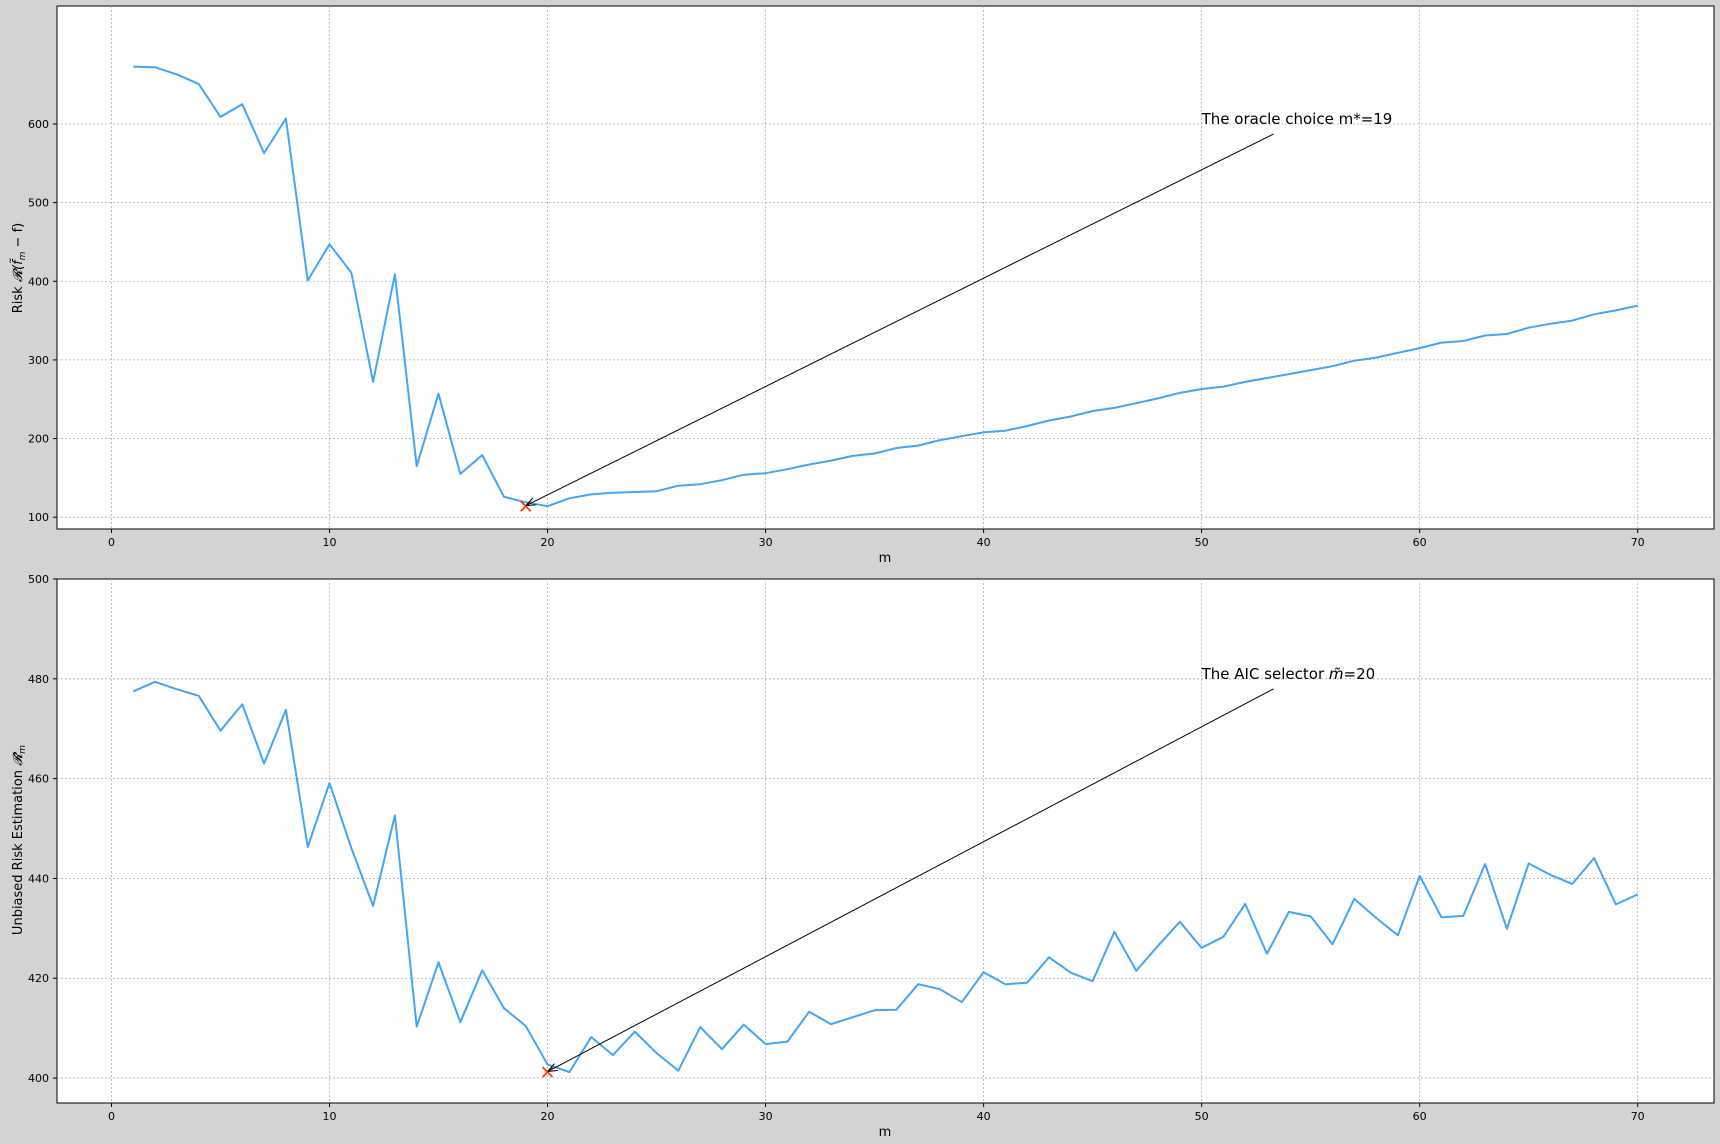  I want to click on risk-y-ticks: 100 200 300 400 500 600, so click(42, 321).